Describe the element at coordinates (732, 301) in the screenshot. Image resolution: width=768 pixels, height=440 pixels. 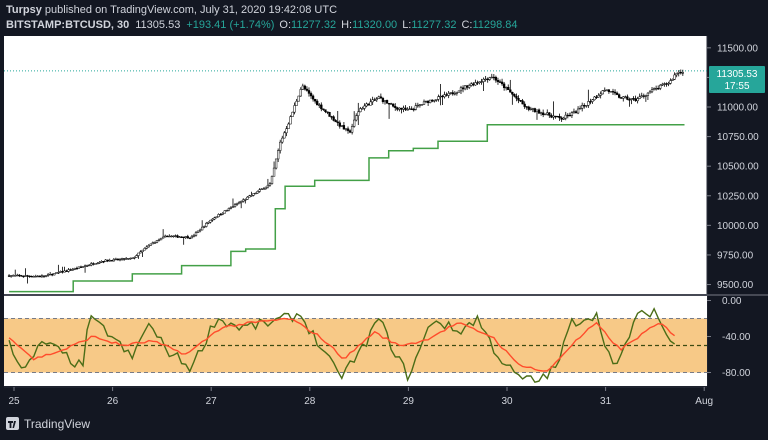
I see `oscillator-tick-label: 0.00` at that location.